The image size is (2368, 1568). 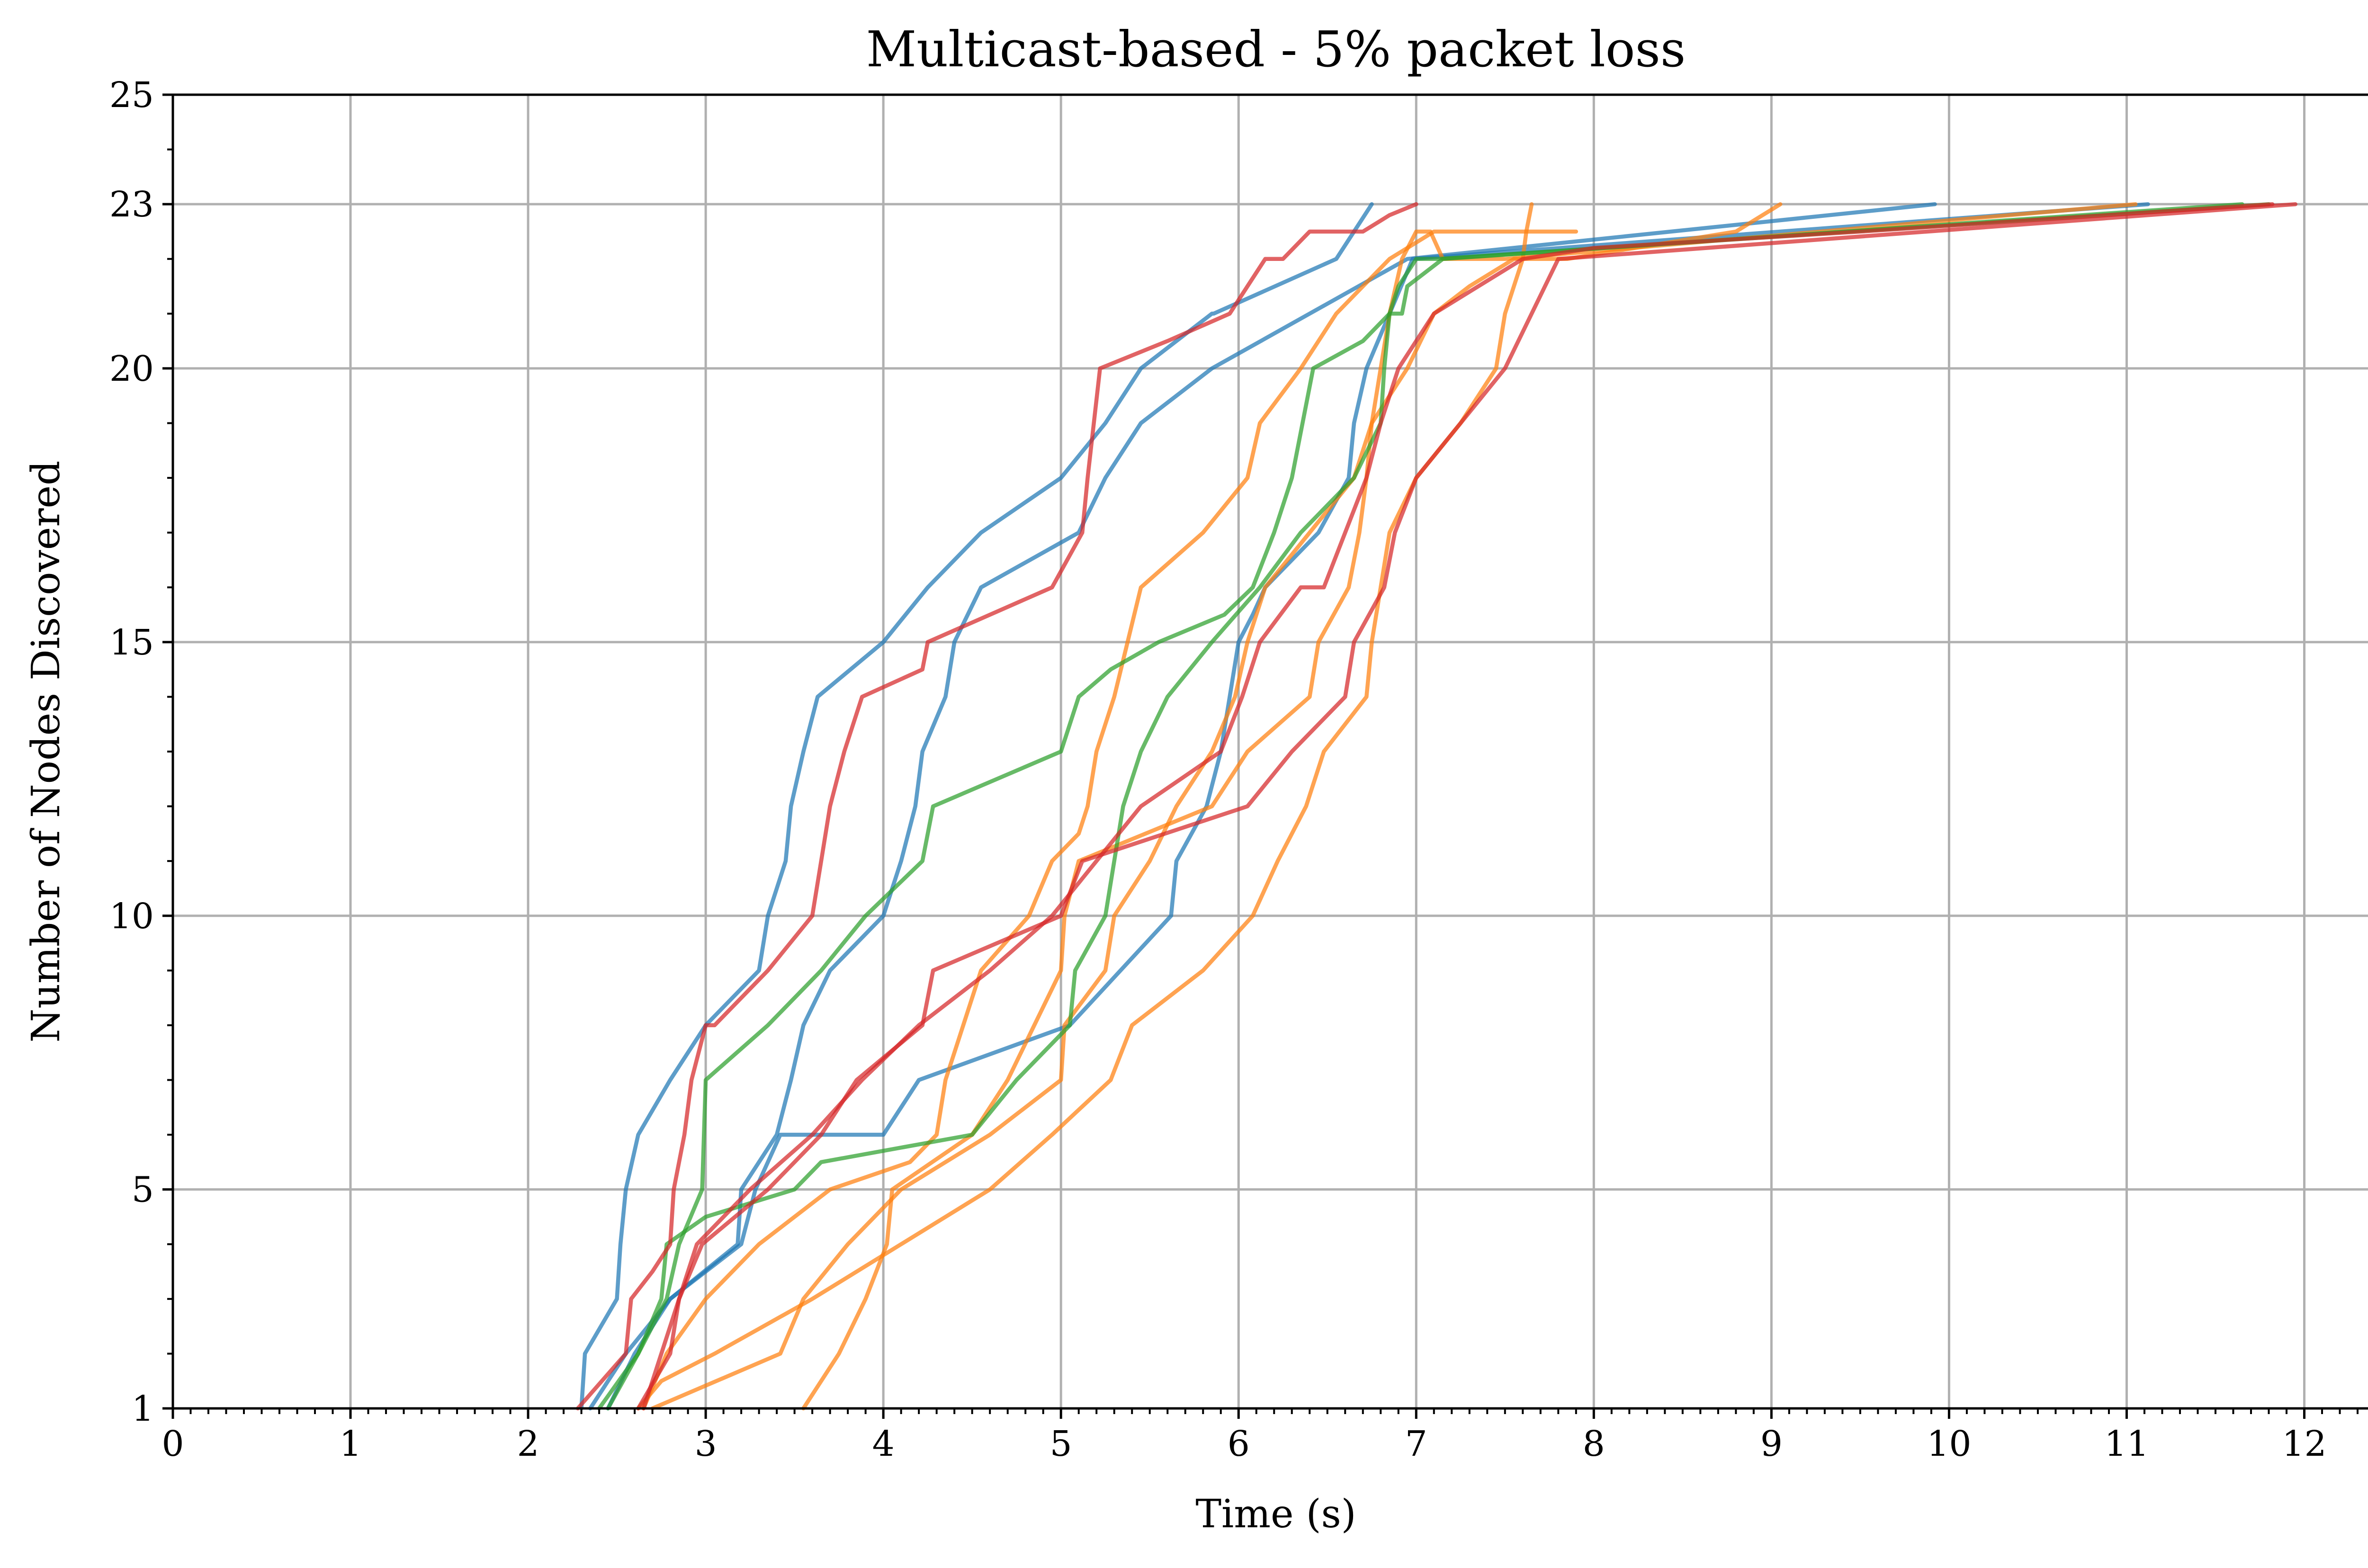 What do you see at coordinates (131, 369) in the screenshot?
I see `y-tick-label: 20` at bounding box center [131, 369].